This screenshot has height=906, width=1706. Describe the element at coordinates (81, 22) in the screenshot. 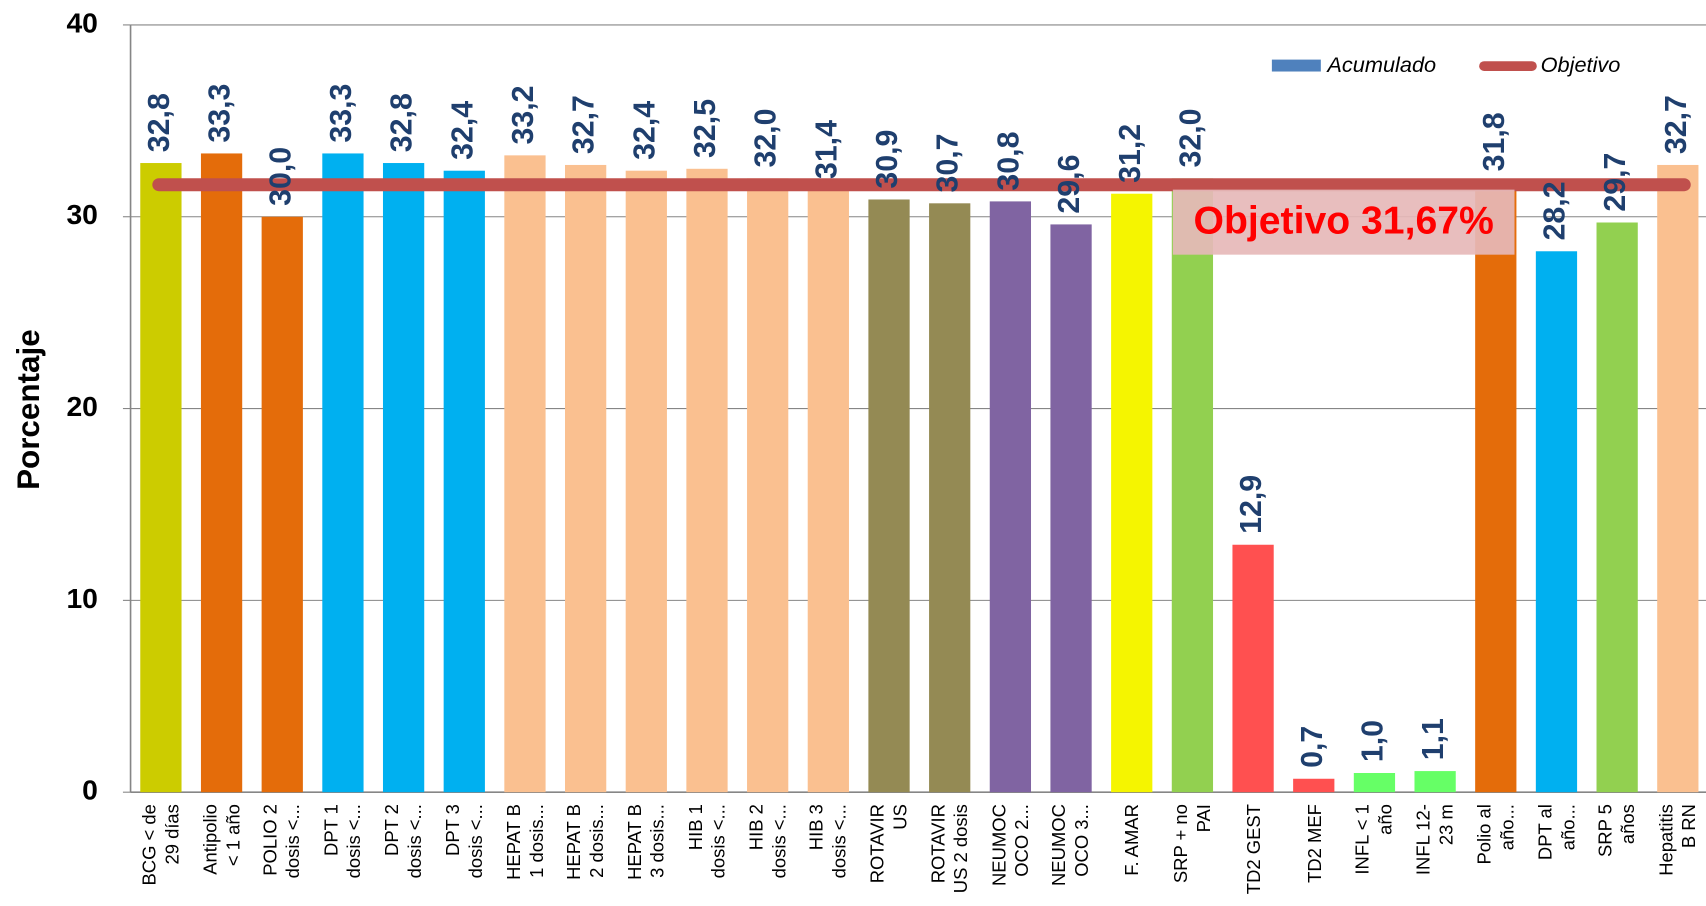

I see `y-tick-label: 40` at that location.